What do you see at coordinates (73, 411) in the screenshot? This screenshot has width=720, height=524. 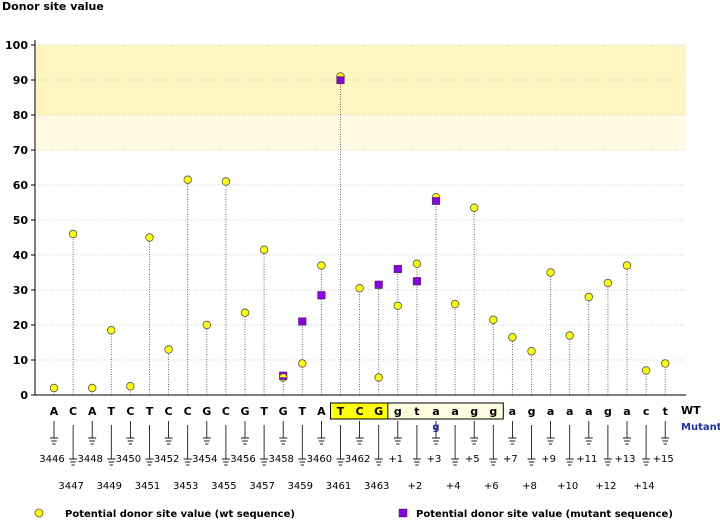 I see `wt-base-3447: C` at bounding box center [73, 411].